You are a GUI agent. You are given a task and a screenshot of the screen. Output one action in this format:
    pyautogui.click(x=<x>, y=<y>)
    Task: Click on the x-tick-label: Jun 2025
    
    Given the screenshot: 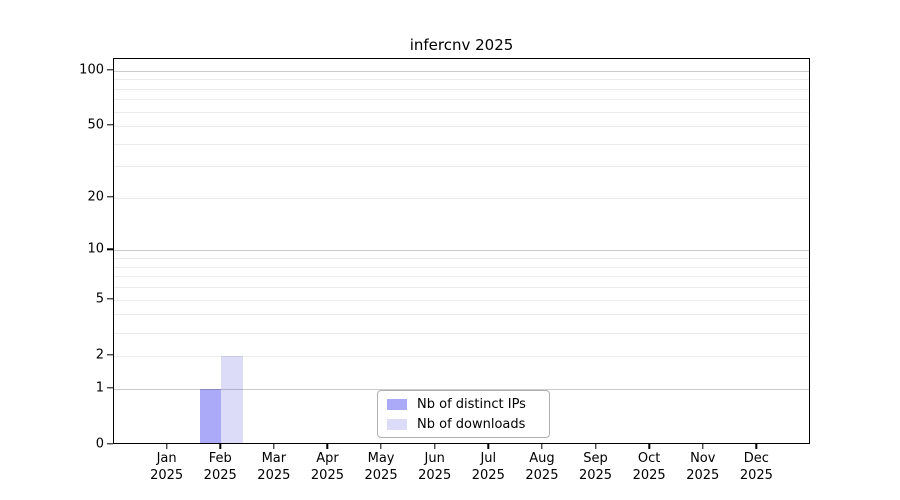 What is the action you would take?
    pyautogui.click(x=434, y=467)
    